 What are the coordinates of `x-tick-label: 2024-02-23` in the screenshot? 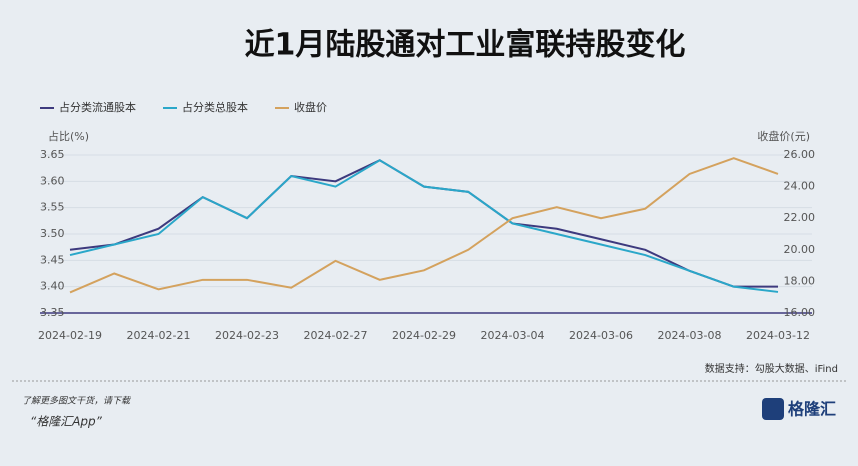 It's located at (247, 335).